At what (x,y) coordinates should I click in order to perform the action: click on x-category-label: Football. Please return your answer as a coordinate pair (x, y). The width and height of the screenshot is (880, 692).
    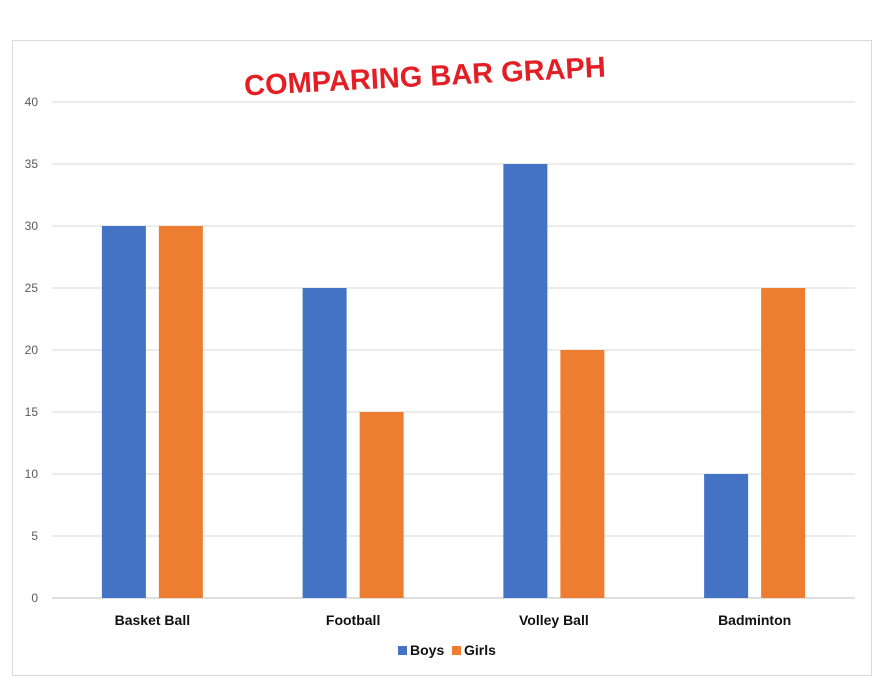
    Looking at the image, I should click on (353, 620).